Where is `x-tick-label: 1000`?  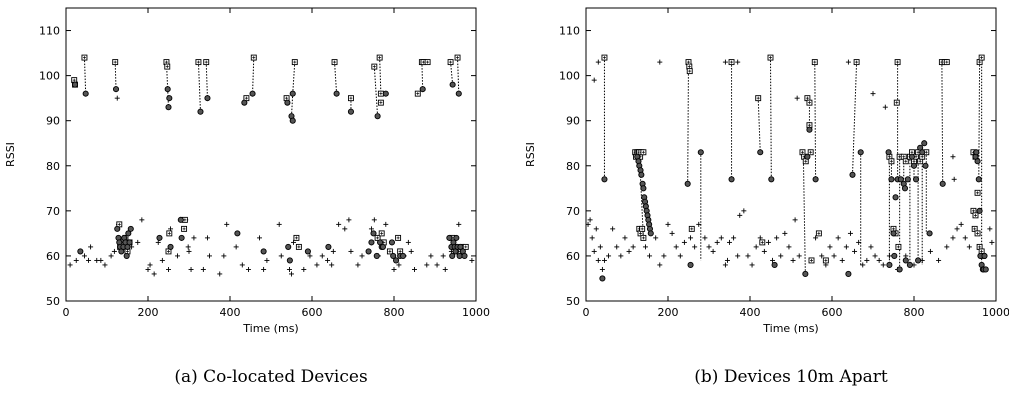 x-tick-label: 1000 is located at coordinates (995, 312).